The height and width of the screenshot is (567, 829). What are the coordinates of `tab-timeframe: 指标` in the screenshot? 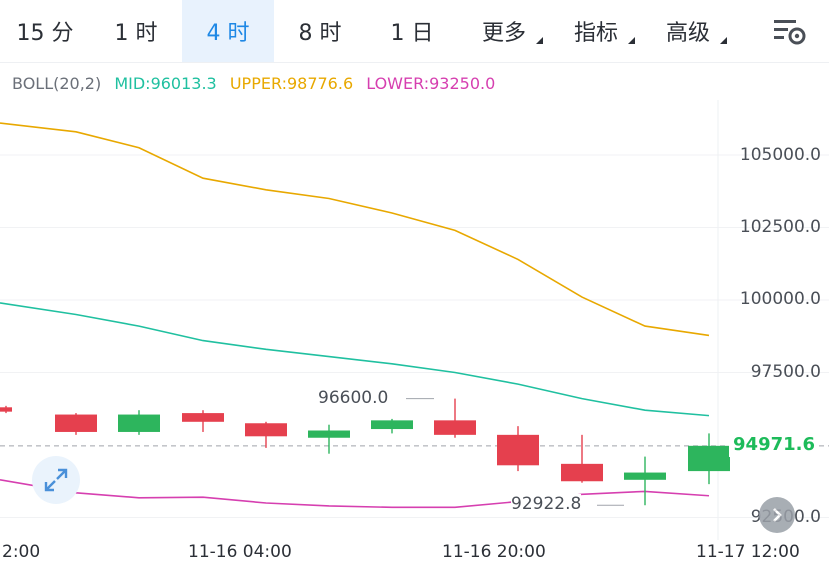 It's located at (596, 31).